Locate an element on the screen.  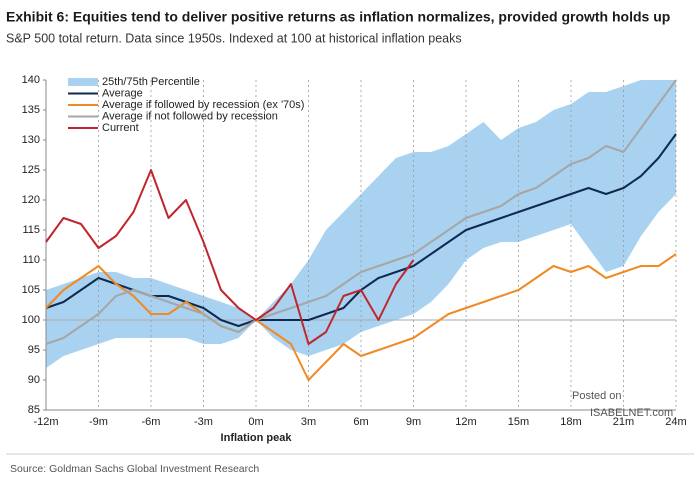
x-tick-label: 18m is located at coordinates (570, 422).